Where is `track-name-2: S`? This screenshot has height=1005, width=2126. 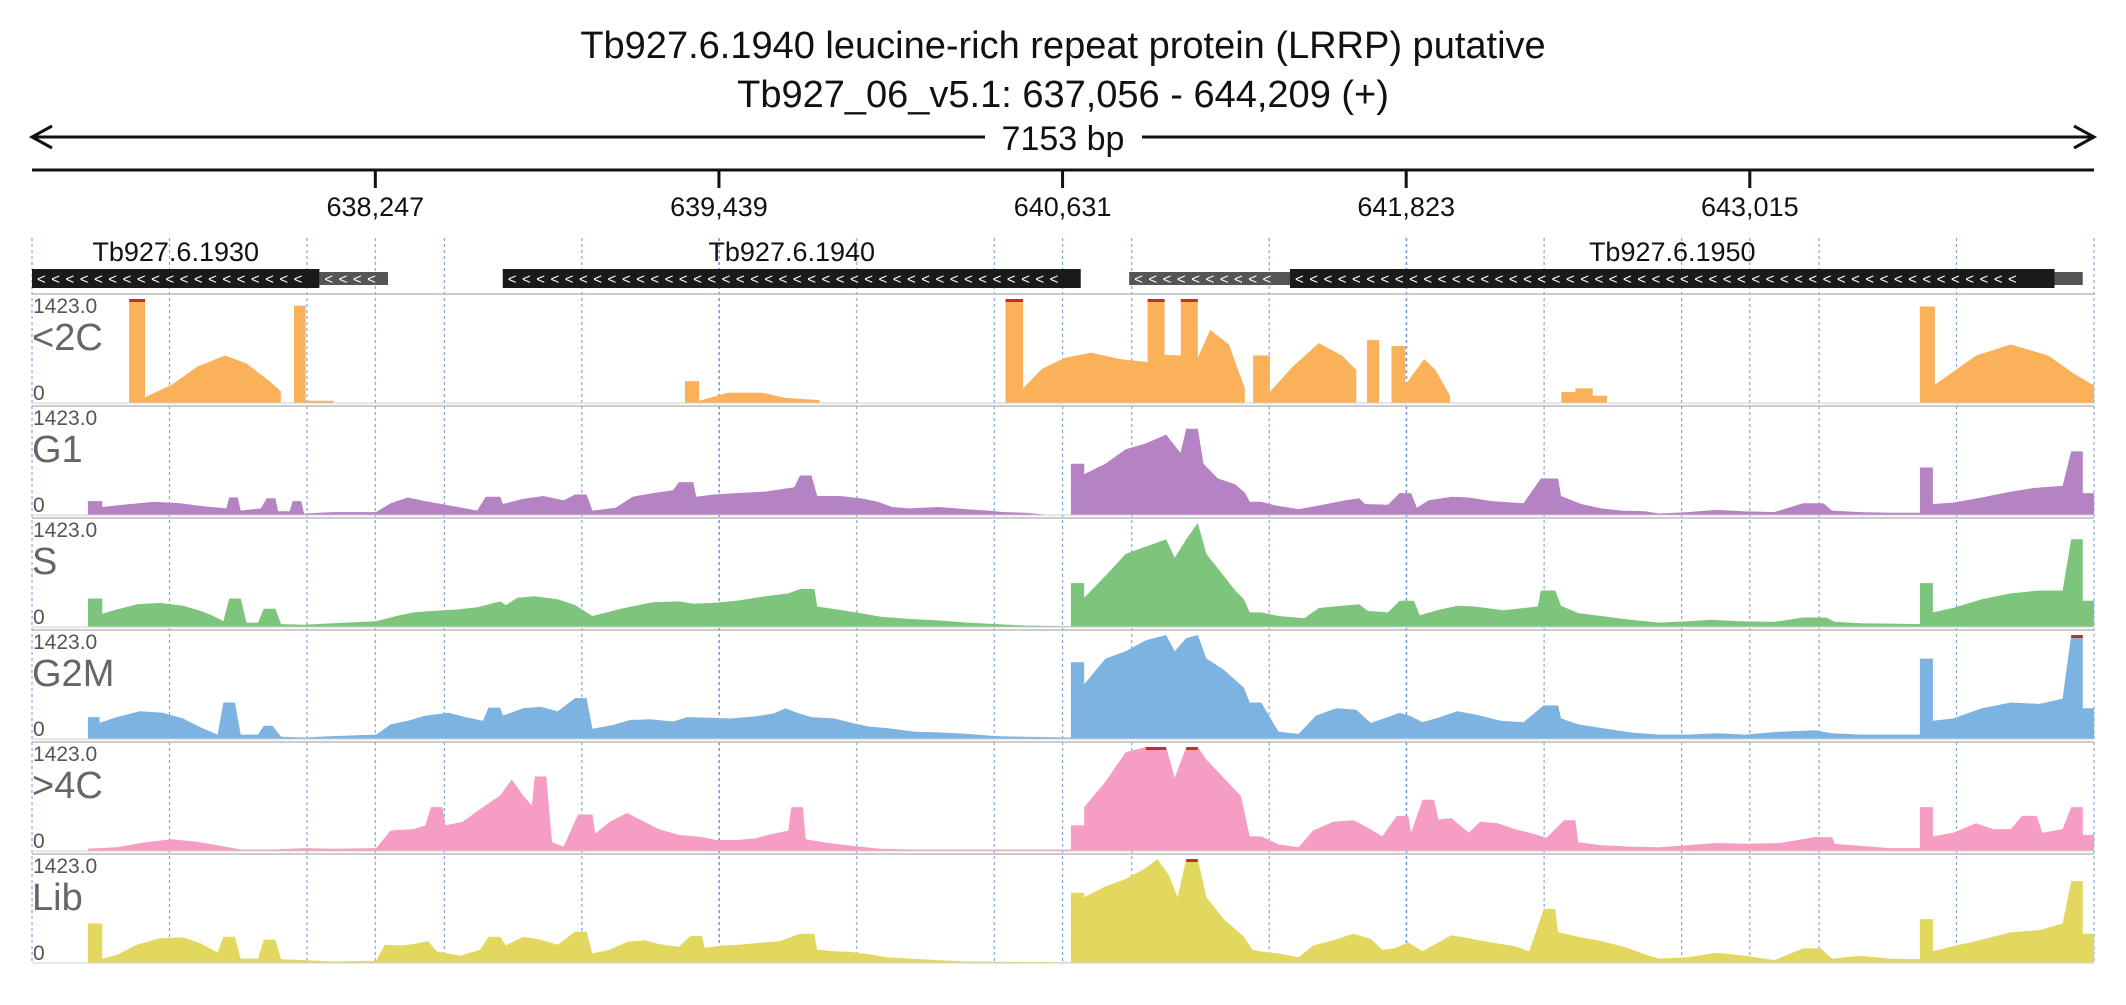
track-name-2: S is located at coordinates (44, 562).